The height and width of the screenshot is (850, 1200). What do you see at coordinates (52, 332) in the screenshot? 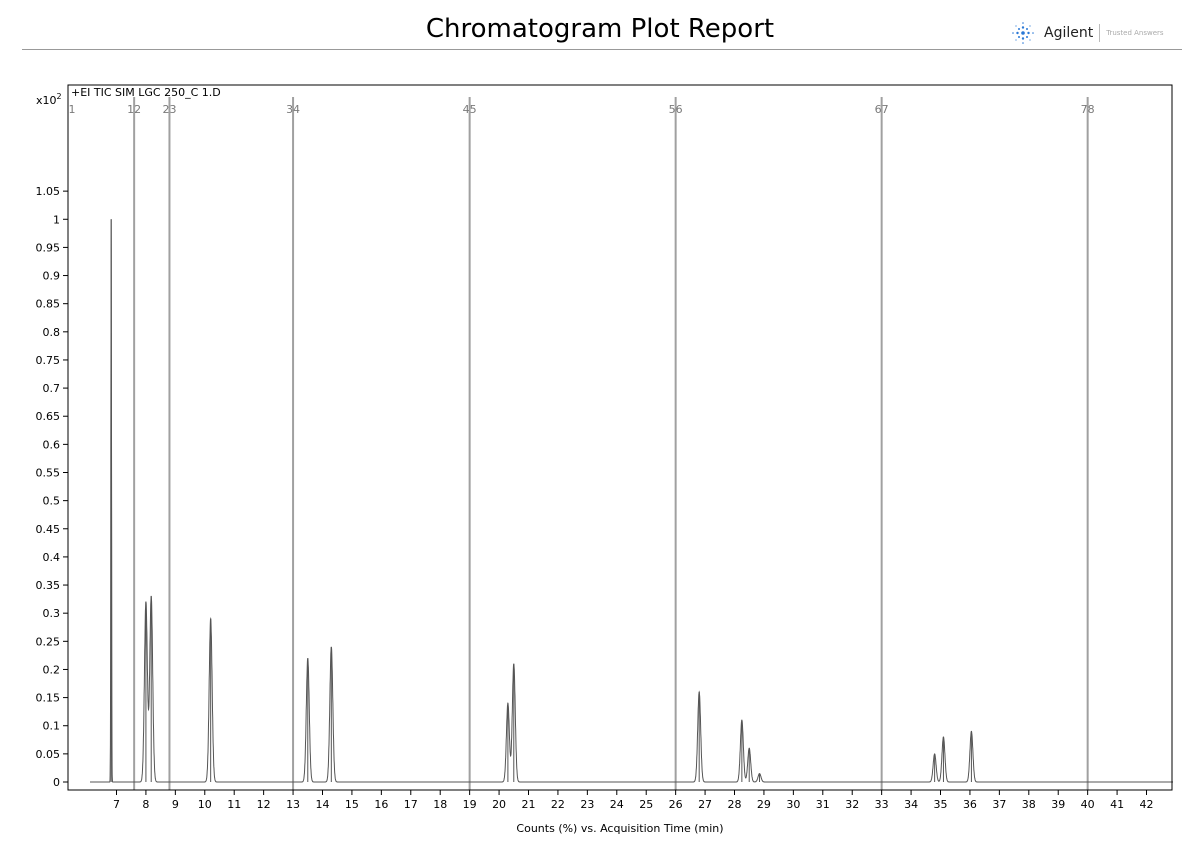
I see `y-tick-label: 0.8` at bounding box center [52, 332].